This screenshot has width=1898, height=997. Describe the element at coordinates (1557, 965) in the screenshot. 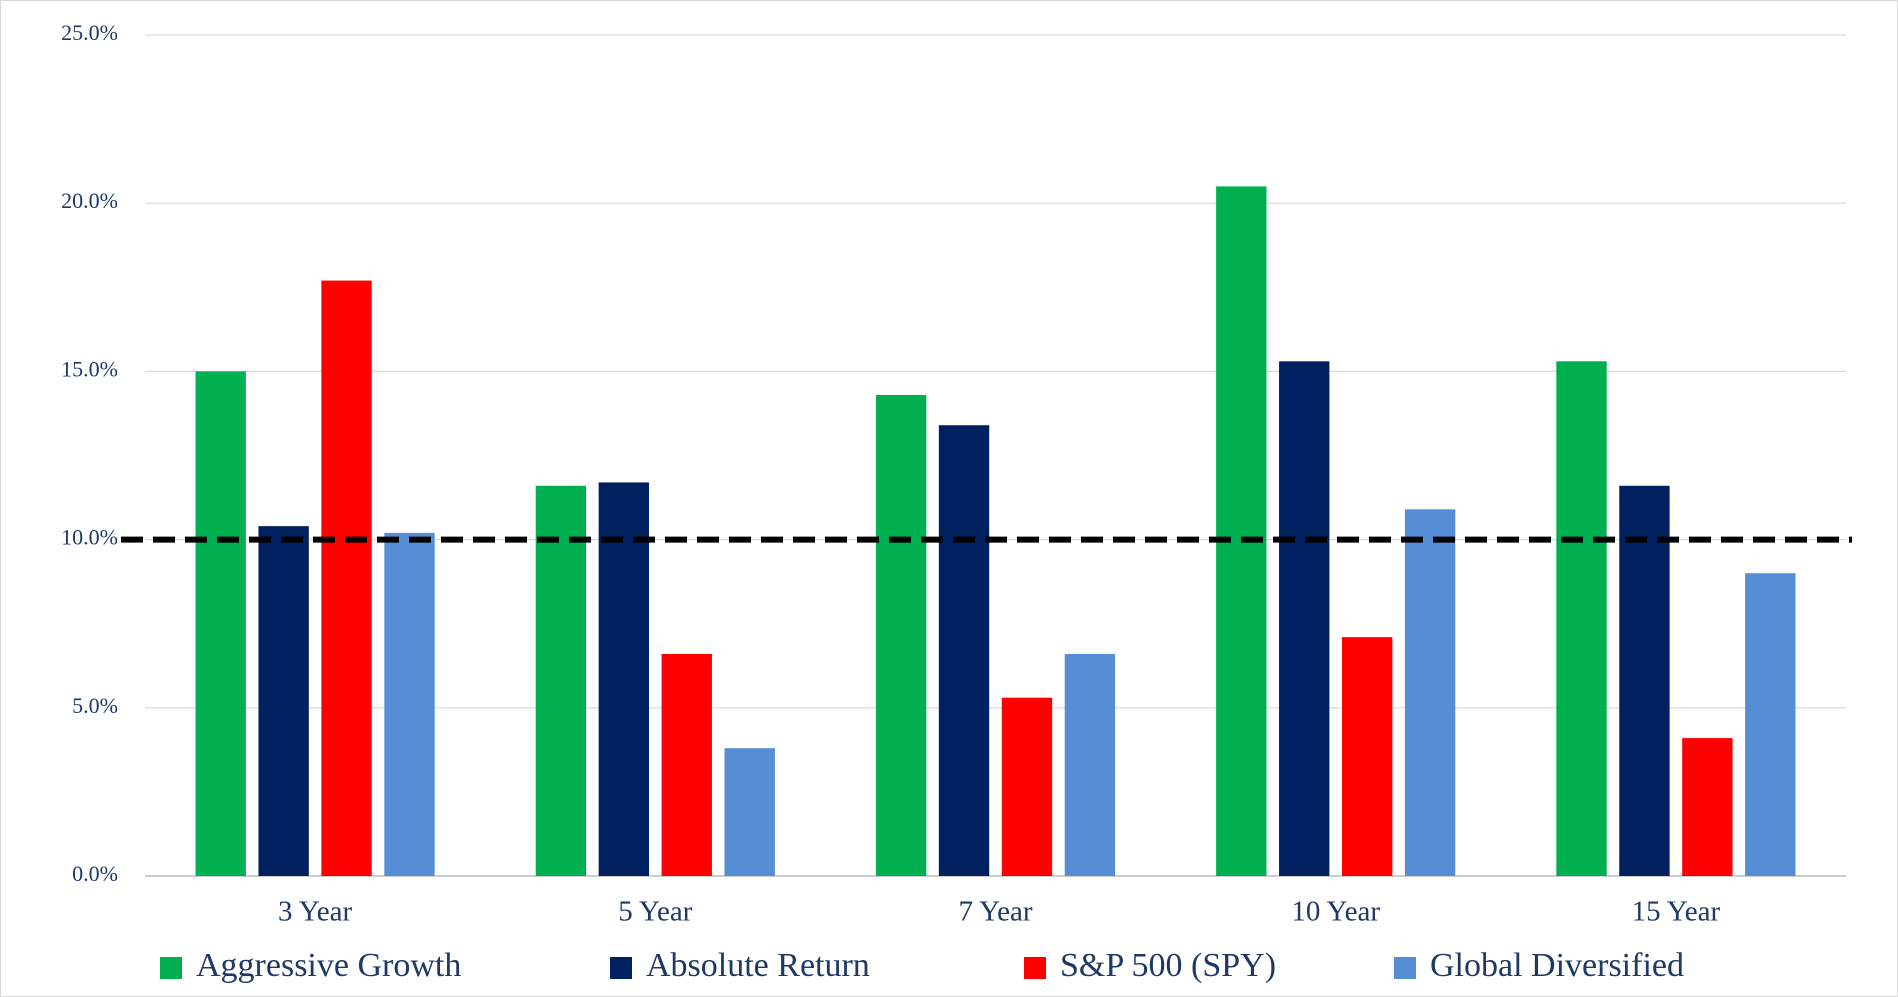

I see `legend-label: Global Diversified` at that location.